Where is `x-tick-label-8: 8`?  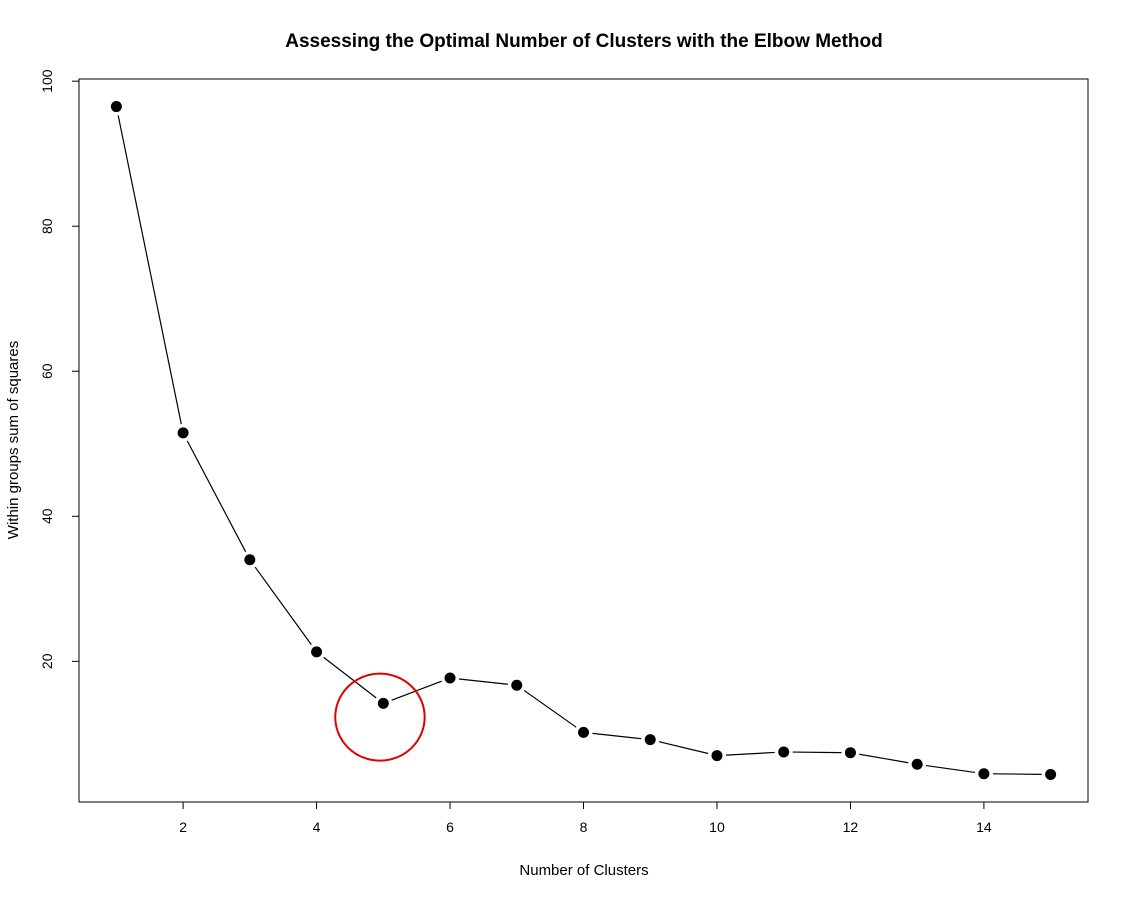
x-tick-label-8: 8 is located at coordinates (584, 827).